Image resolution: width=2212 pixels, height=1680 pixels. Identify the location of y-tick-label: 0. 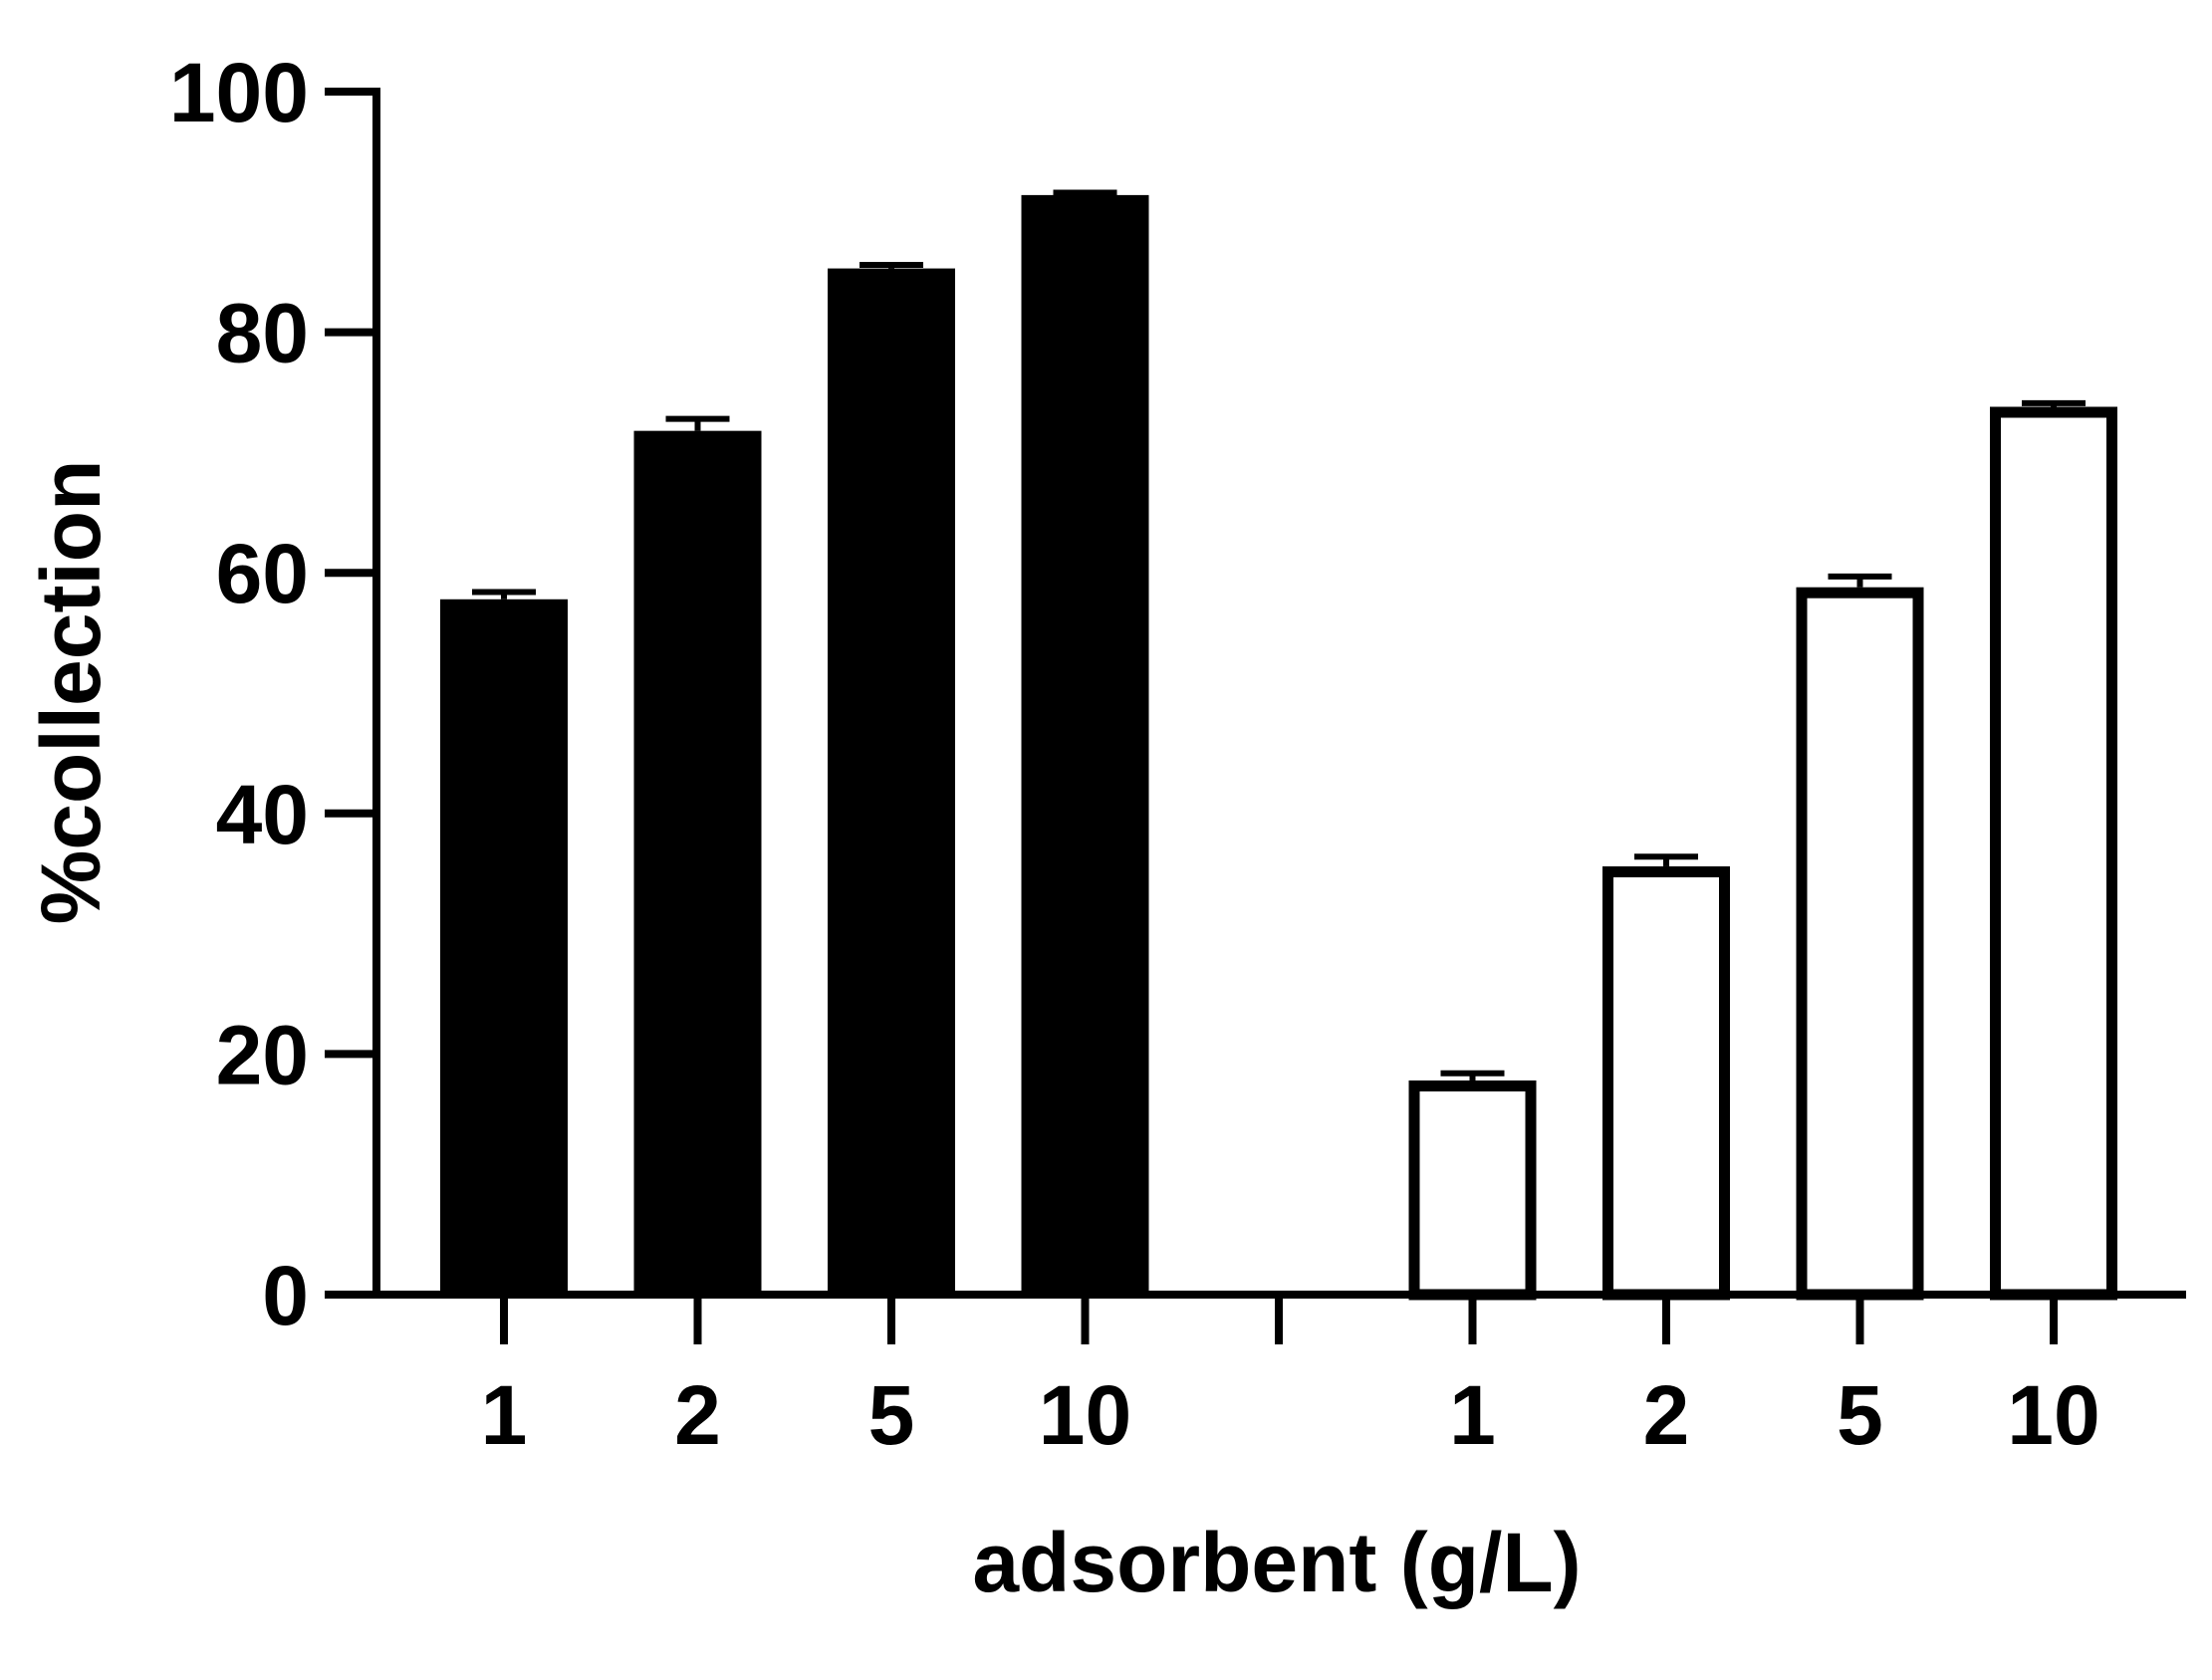
(285, 1295).